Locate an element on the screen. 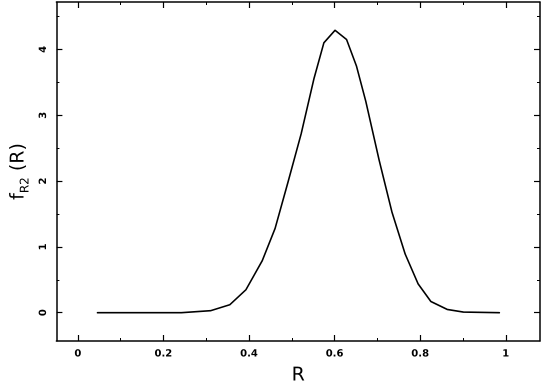 This screenshot has height=389, width=545. y-tick-label: 4 is located at coordinates (43, 49).